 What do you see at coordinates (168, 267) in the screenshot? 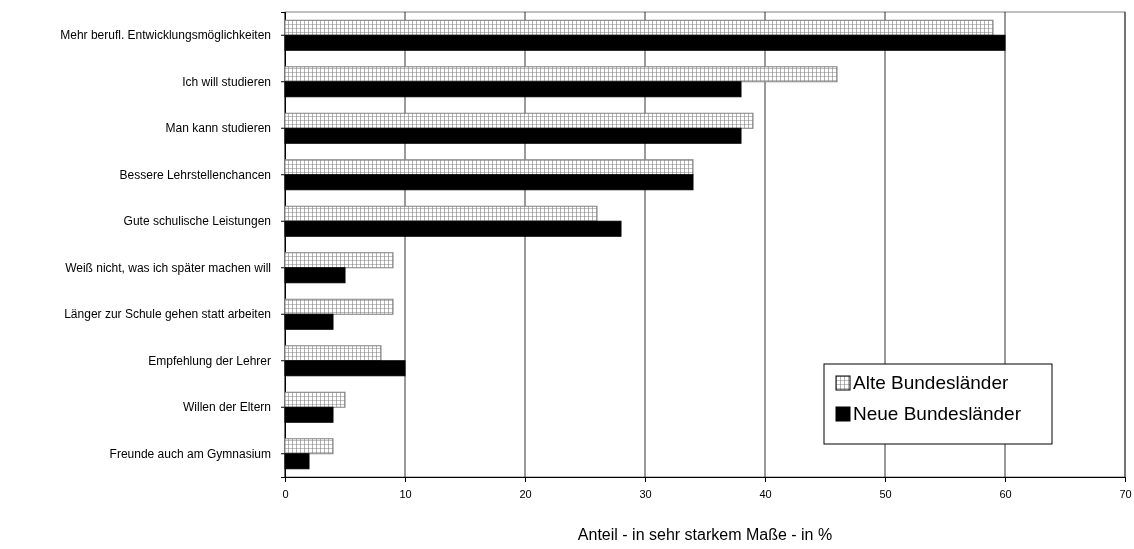
I see `y-tick-label: Weiß nicht, was ich später machen will` at bounding box center [168, 267].